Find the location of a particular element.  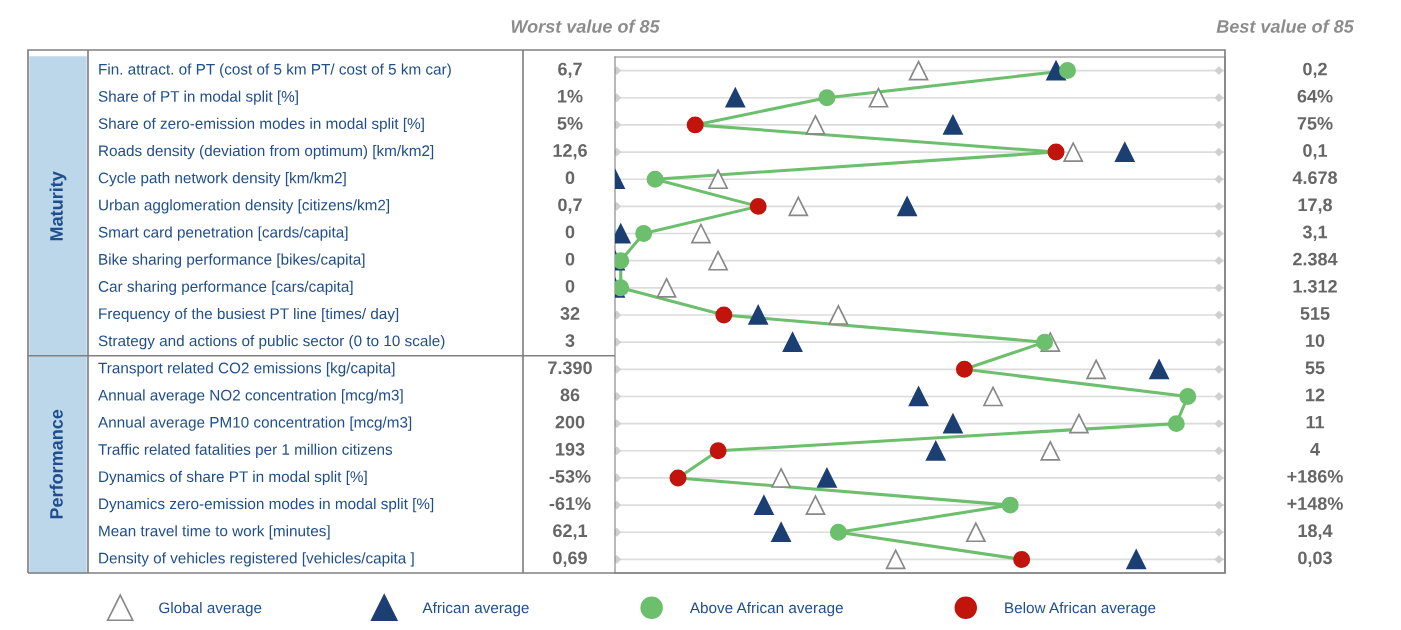

text: 10 is located at coordinates (1315, 340).